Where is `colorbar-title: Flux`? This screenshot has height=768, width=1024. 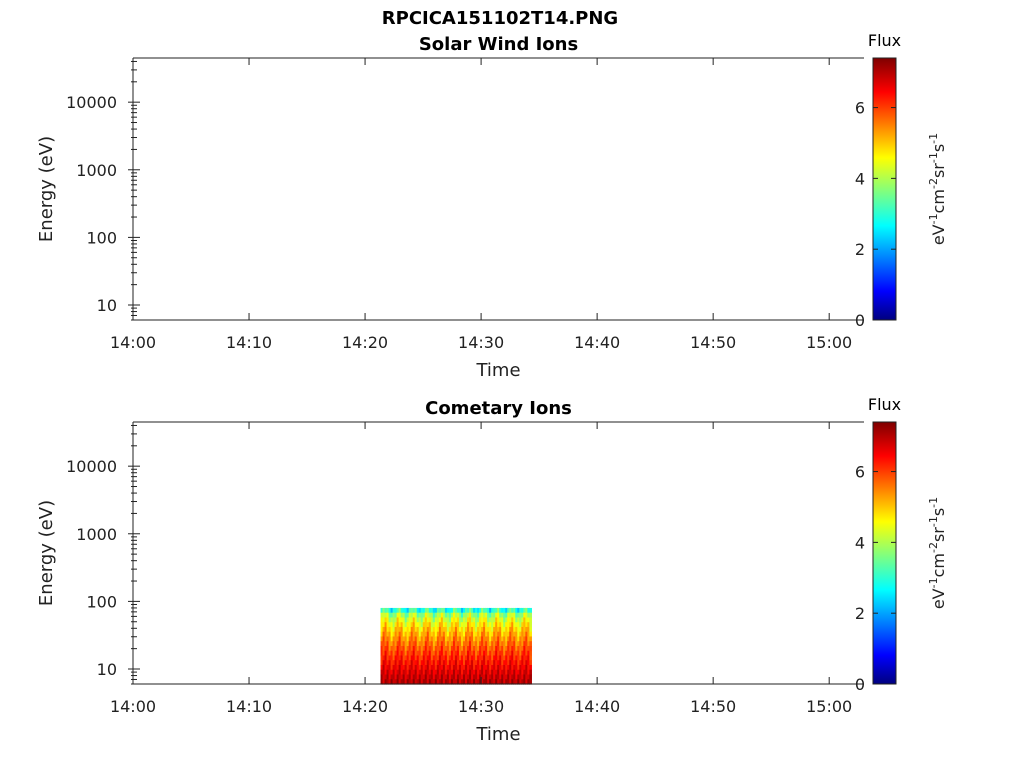
colorbar-title: Flux is located at coordinates (884, 40).